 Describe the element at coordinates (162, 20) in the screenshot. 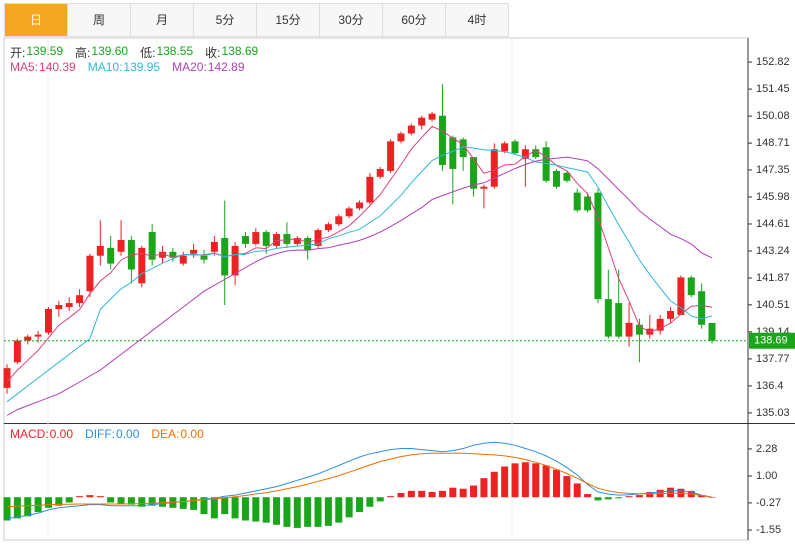

I see `period-tab: 月` at that location.